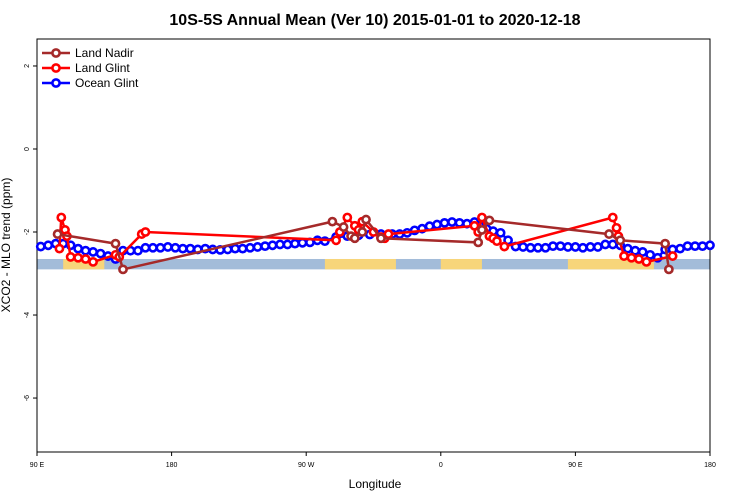 This screenshot has height=500, width=750. What do you see at coordinates (102, 68) in the screenshot?
I see `legend-label-1: Land Glint` at bounding box center [102, 68].